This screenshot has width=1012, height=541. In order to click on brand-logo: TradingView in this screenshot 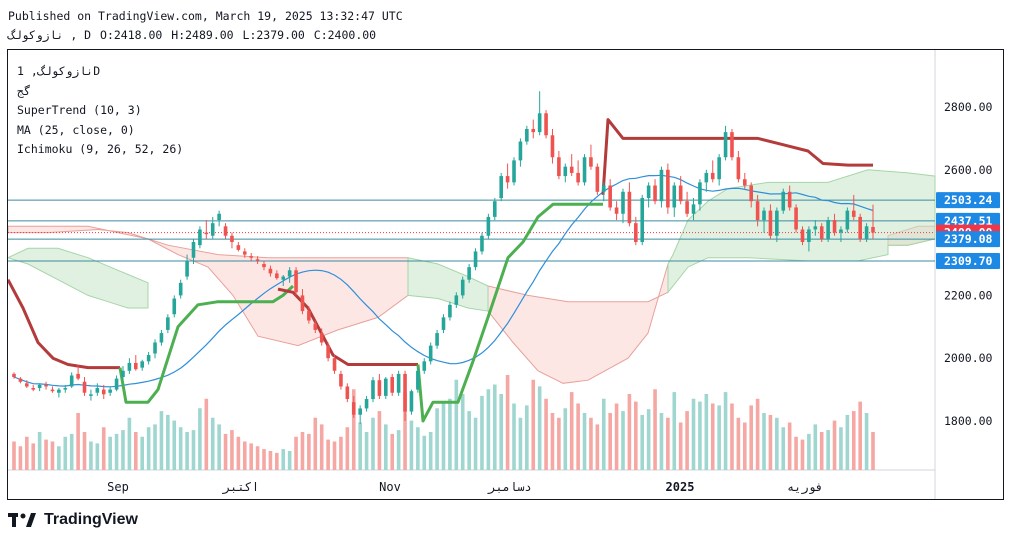, I will do `click(73, 520)`.